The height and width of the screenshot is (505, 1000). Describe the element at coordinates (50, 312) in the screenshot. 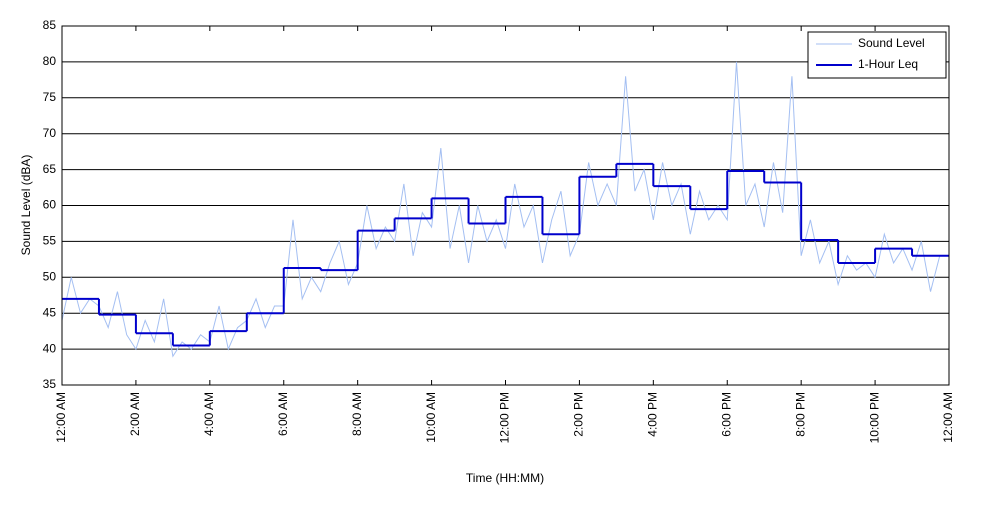

I see `y-tick-label: 45` at that location.